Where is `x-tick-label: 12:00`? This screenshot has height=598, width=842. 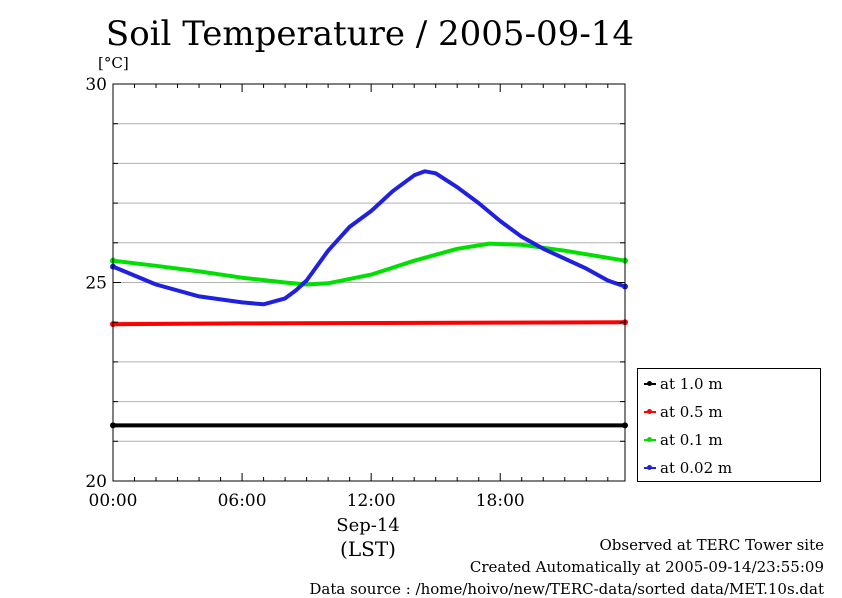
x-tick-label: 12:00 is located at coordinates (371, 501).